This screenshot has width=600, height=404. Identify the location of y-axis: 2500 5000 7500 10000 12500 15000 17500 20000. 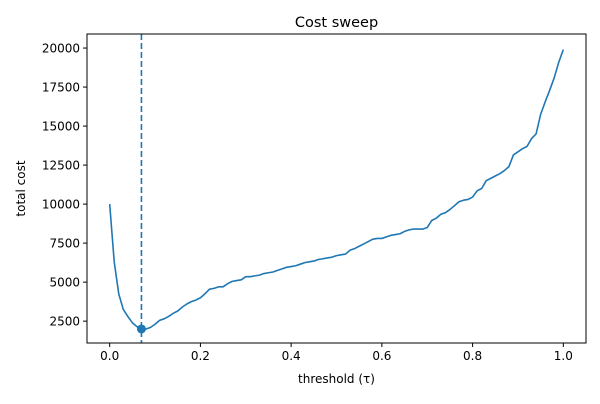
(64, 185).